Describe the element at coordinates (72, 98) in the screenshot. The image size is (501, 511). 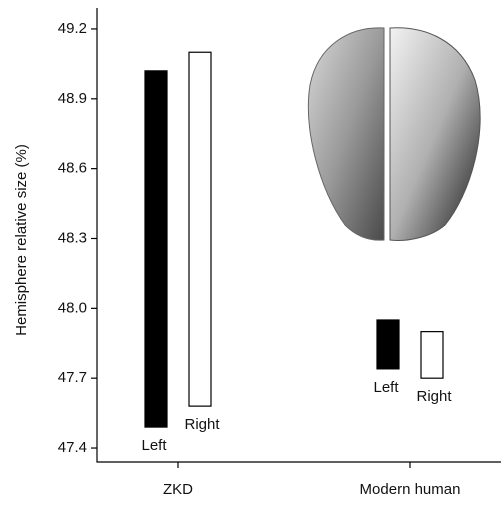
I see `y-tick-label: 48.9` at that location.